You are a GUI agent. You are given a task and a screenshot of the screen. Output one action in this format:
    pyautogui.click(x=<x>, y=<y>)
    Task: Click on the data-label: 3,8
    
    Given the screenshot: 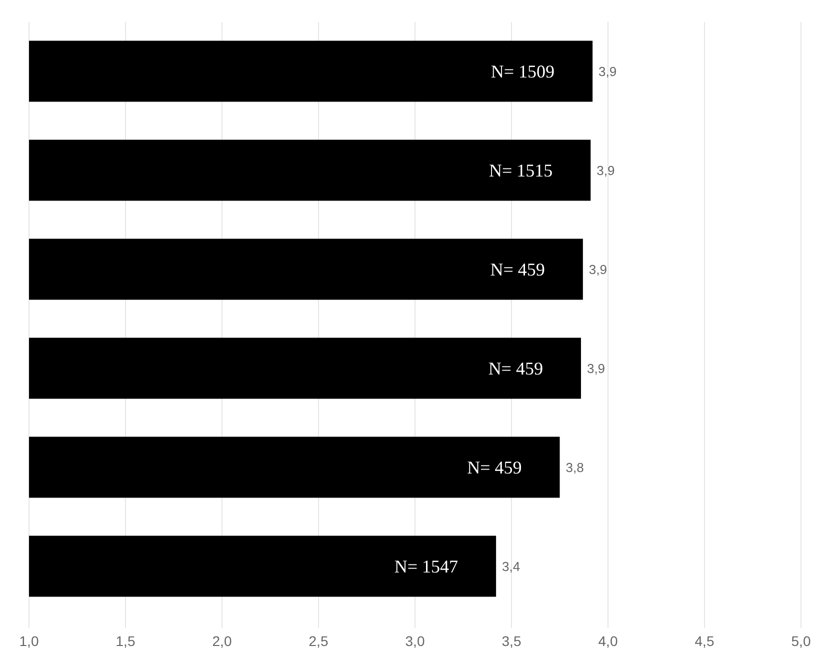 What is the action you would take?
    pyautogui.click(x=575, y=467)
    